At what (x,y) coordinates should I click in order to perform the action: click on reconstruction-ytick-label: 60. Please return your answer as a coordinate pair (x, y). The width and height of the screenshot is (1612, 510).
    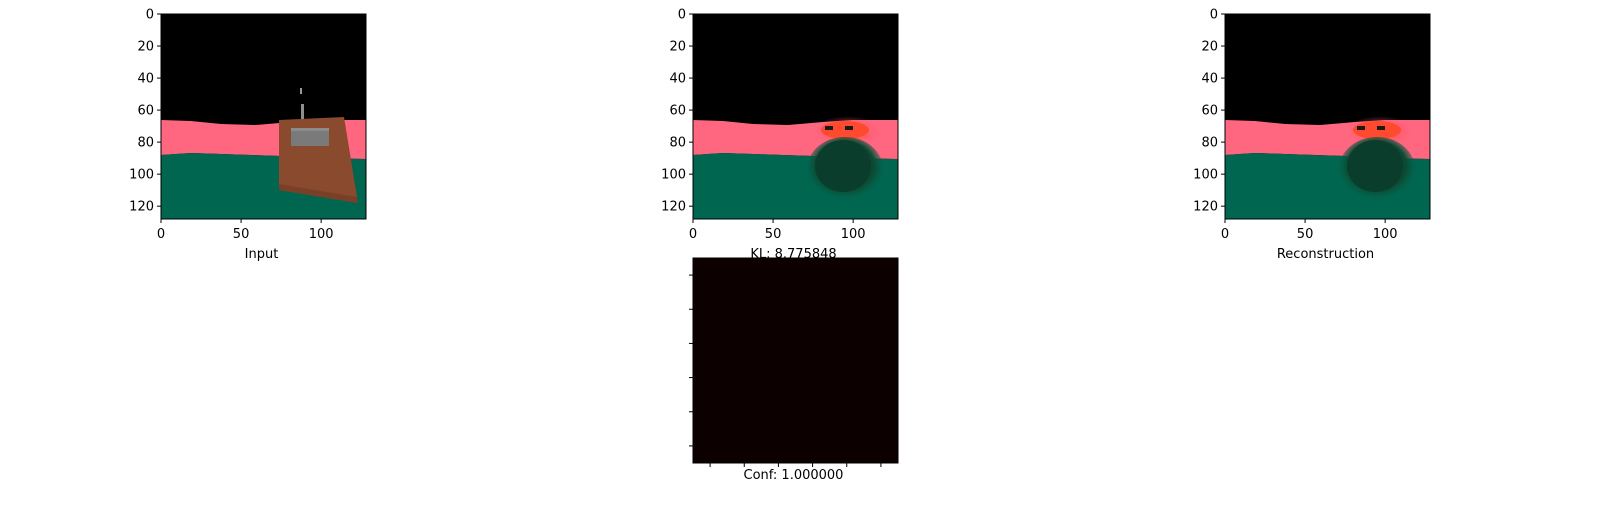
    Looking at the image, I should click on (1209, 111).